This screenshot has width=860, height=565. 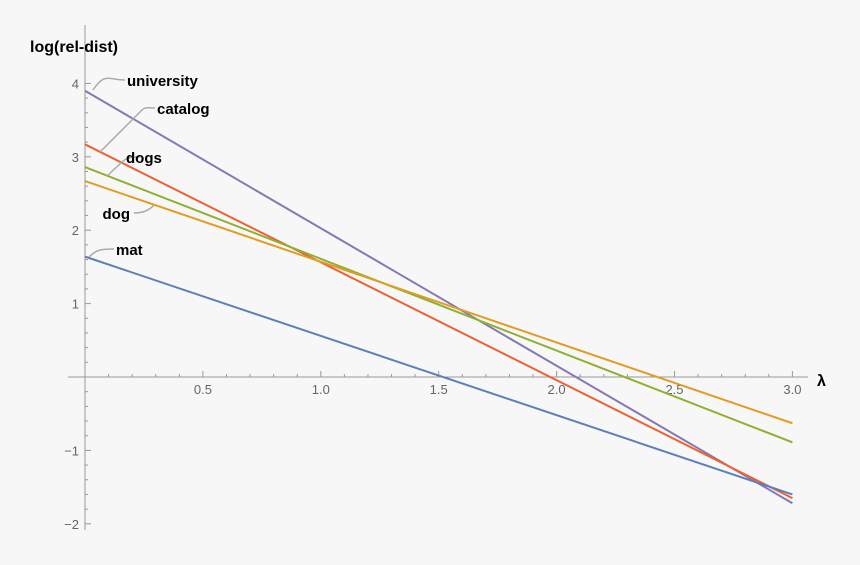 What do you see at coordinates (75, 157) in the screenshot?
I see `y-tick-label: 3` at bounding box center [75, 157].